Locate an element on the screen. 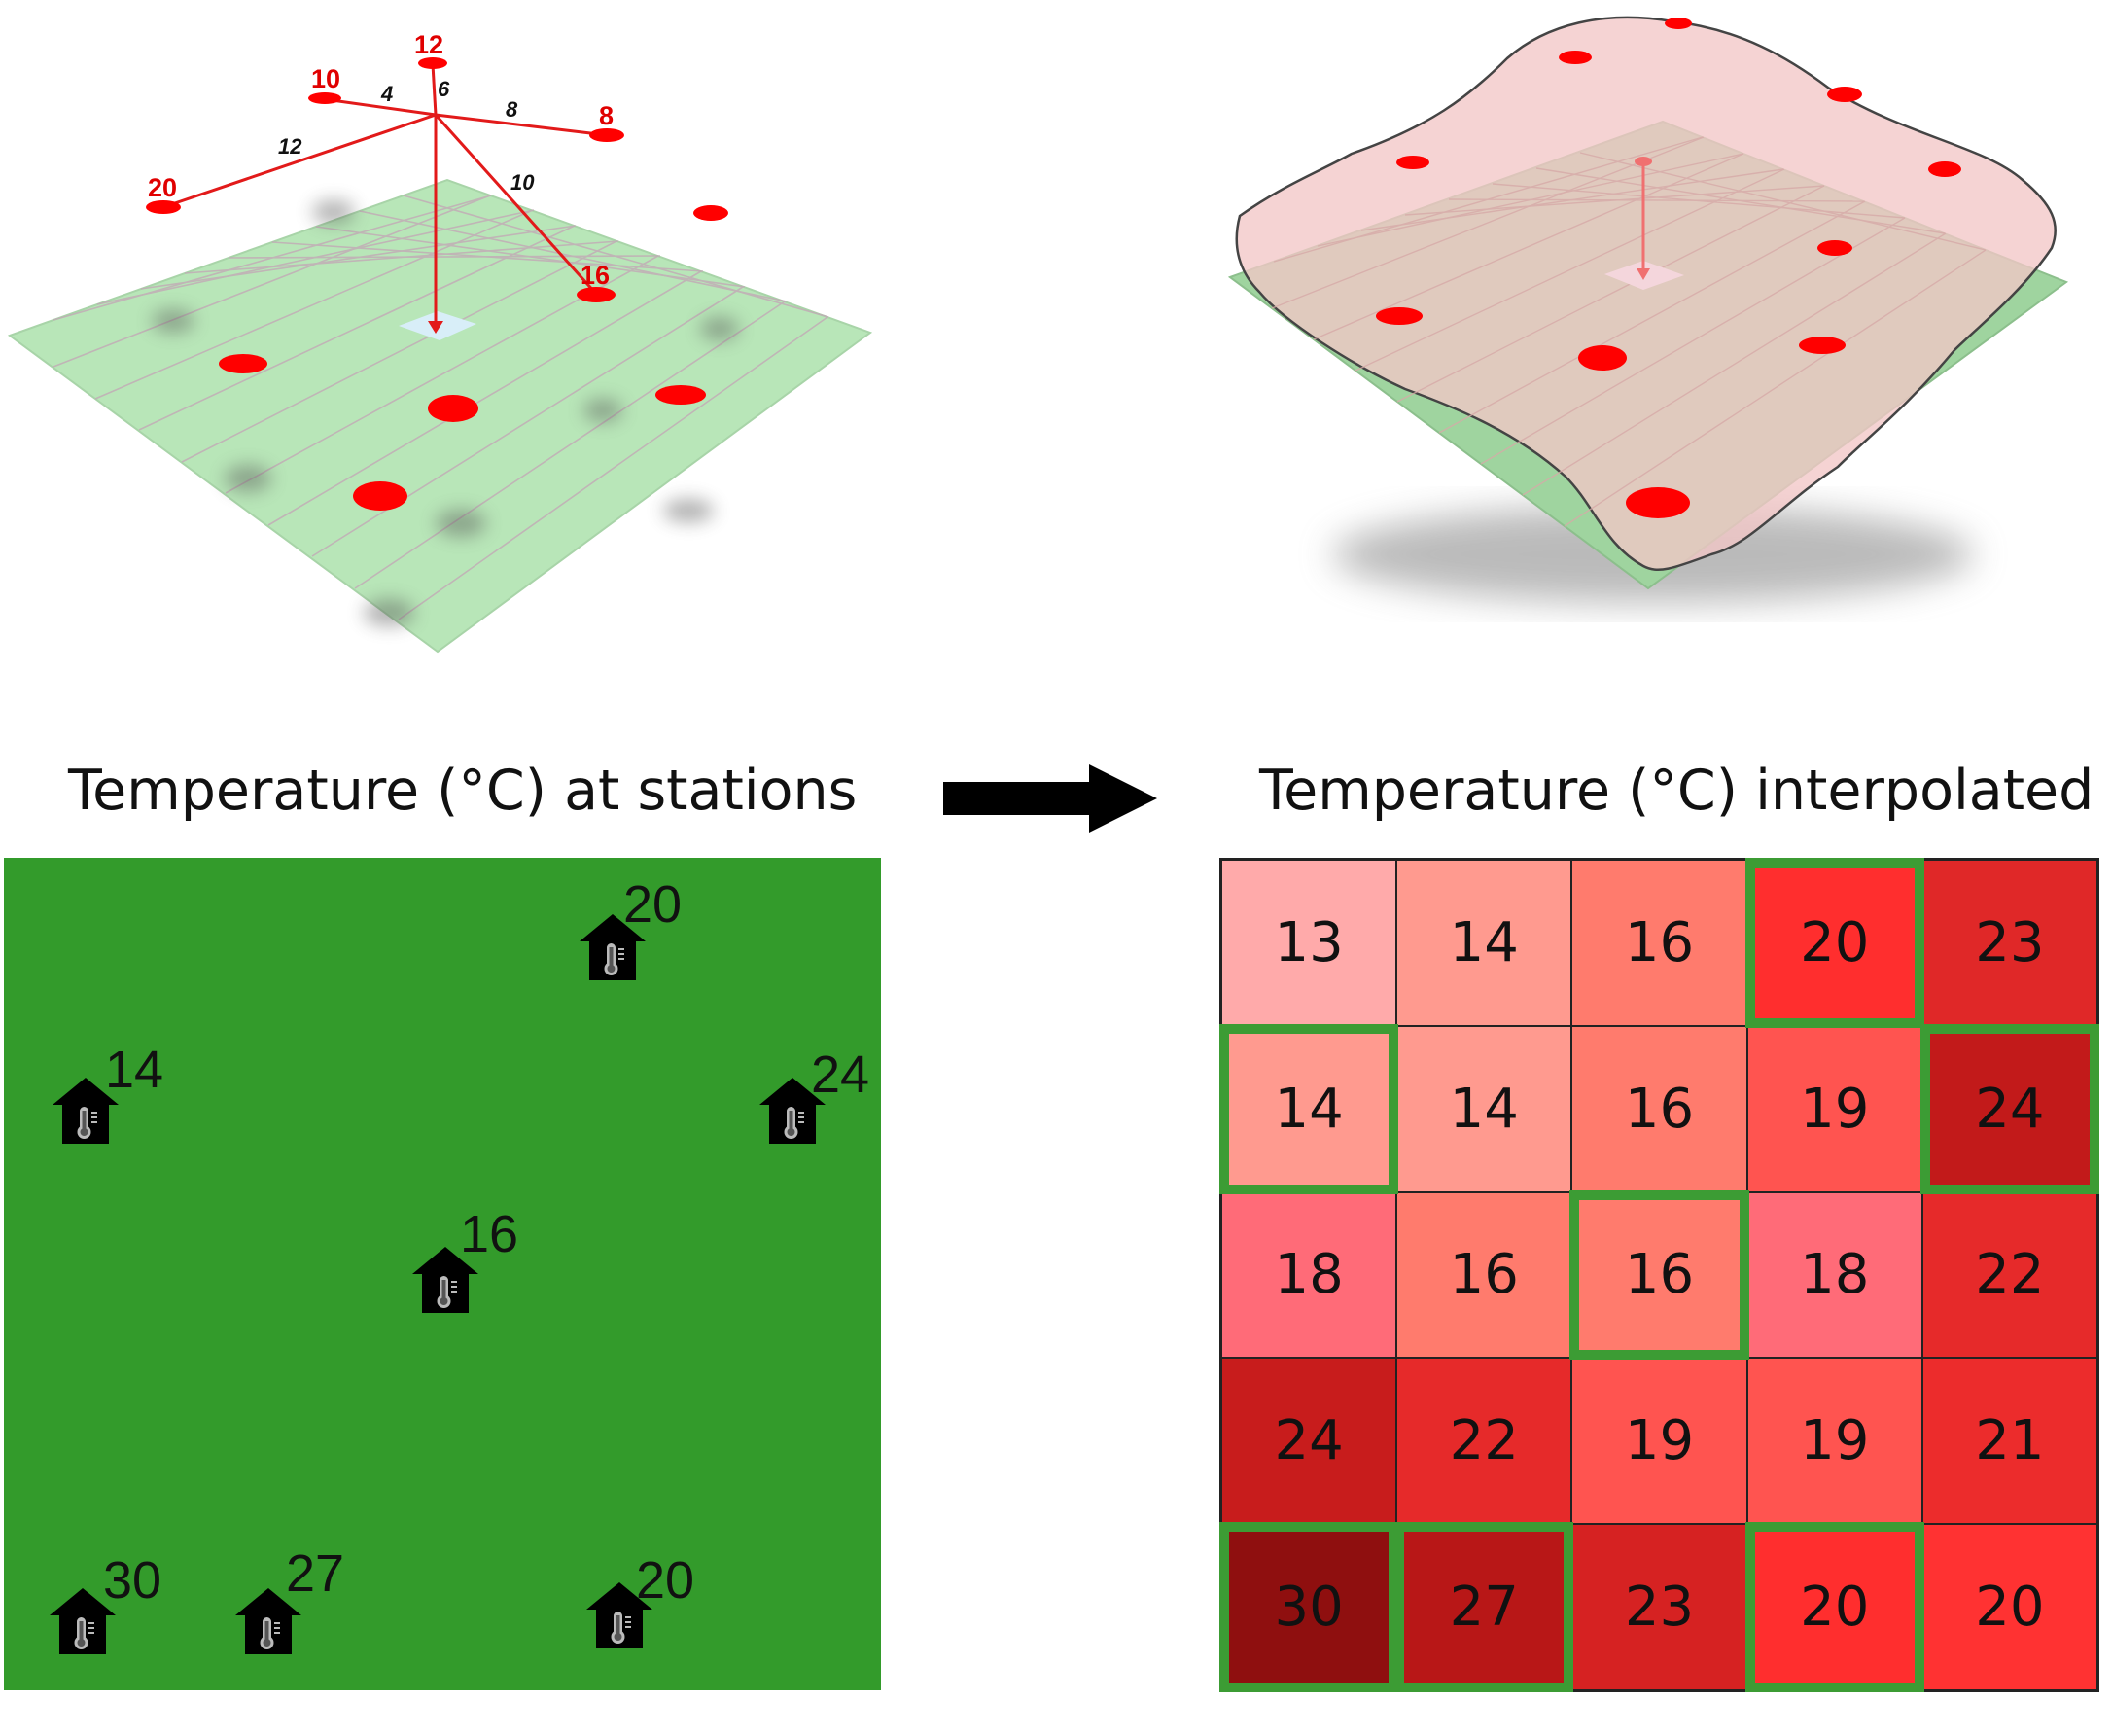  station-value: 24 is located at coordinates (840, 1074).